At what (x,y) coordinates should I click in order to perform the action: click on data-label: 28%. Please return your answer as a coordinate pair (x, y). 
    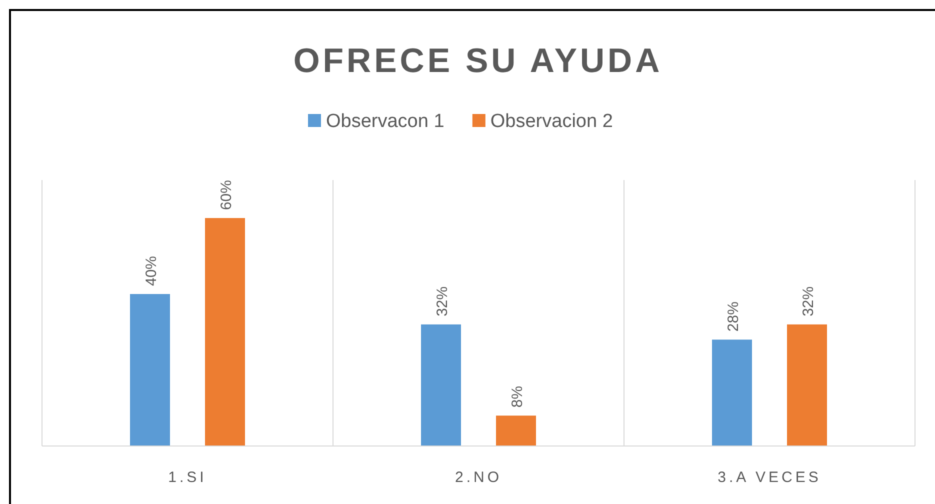
    Looking at the image, I should click on (733, 317).